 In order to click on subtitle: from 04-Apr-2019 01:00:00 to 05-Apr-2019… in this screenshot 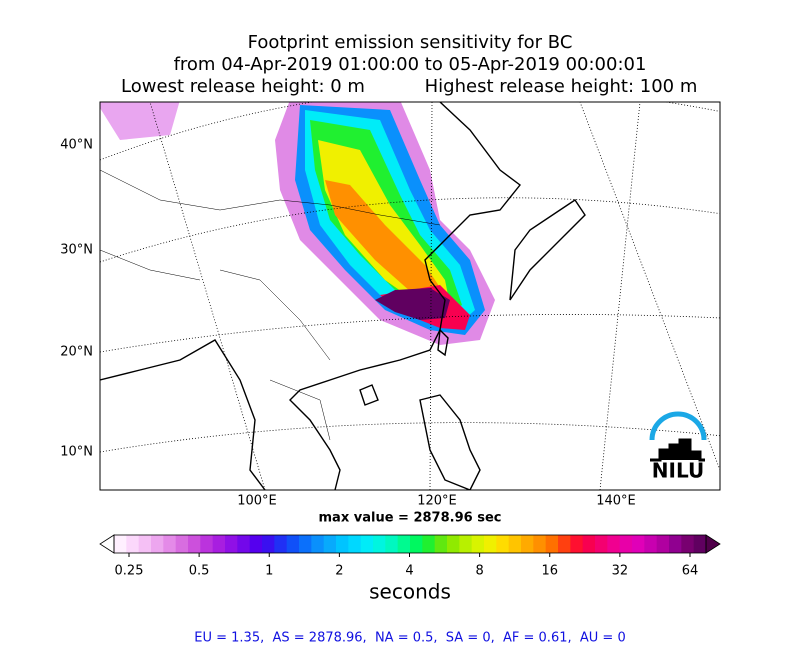, I will do `click(410, 64)`.